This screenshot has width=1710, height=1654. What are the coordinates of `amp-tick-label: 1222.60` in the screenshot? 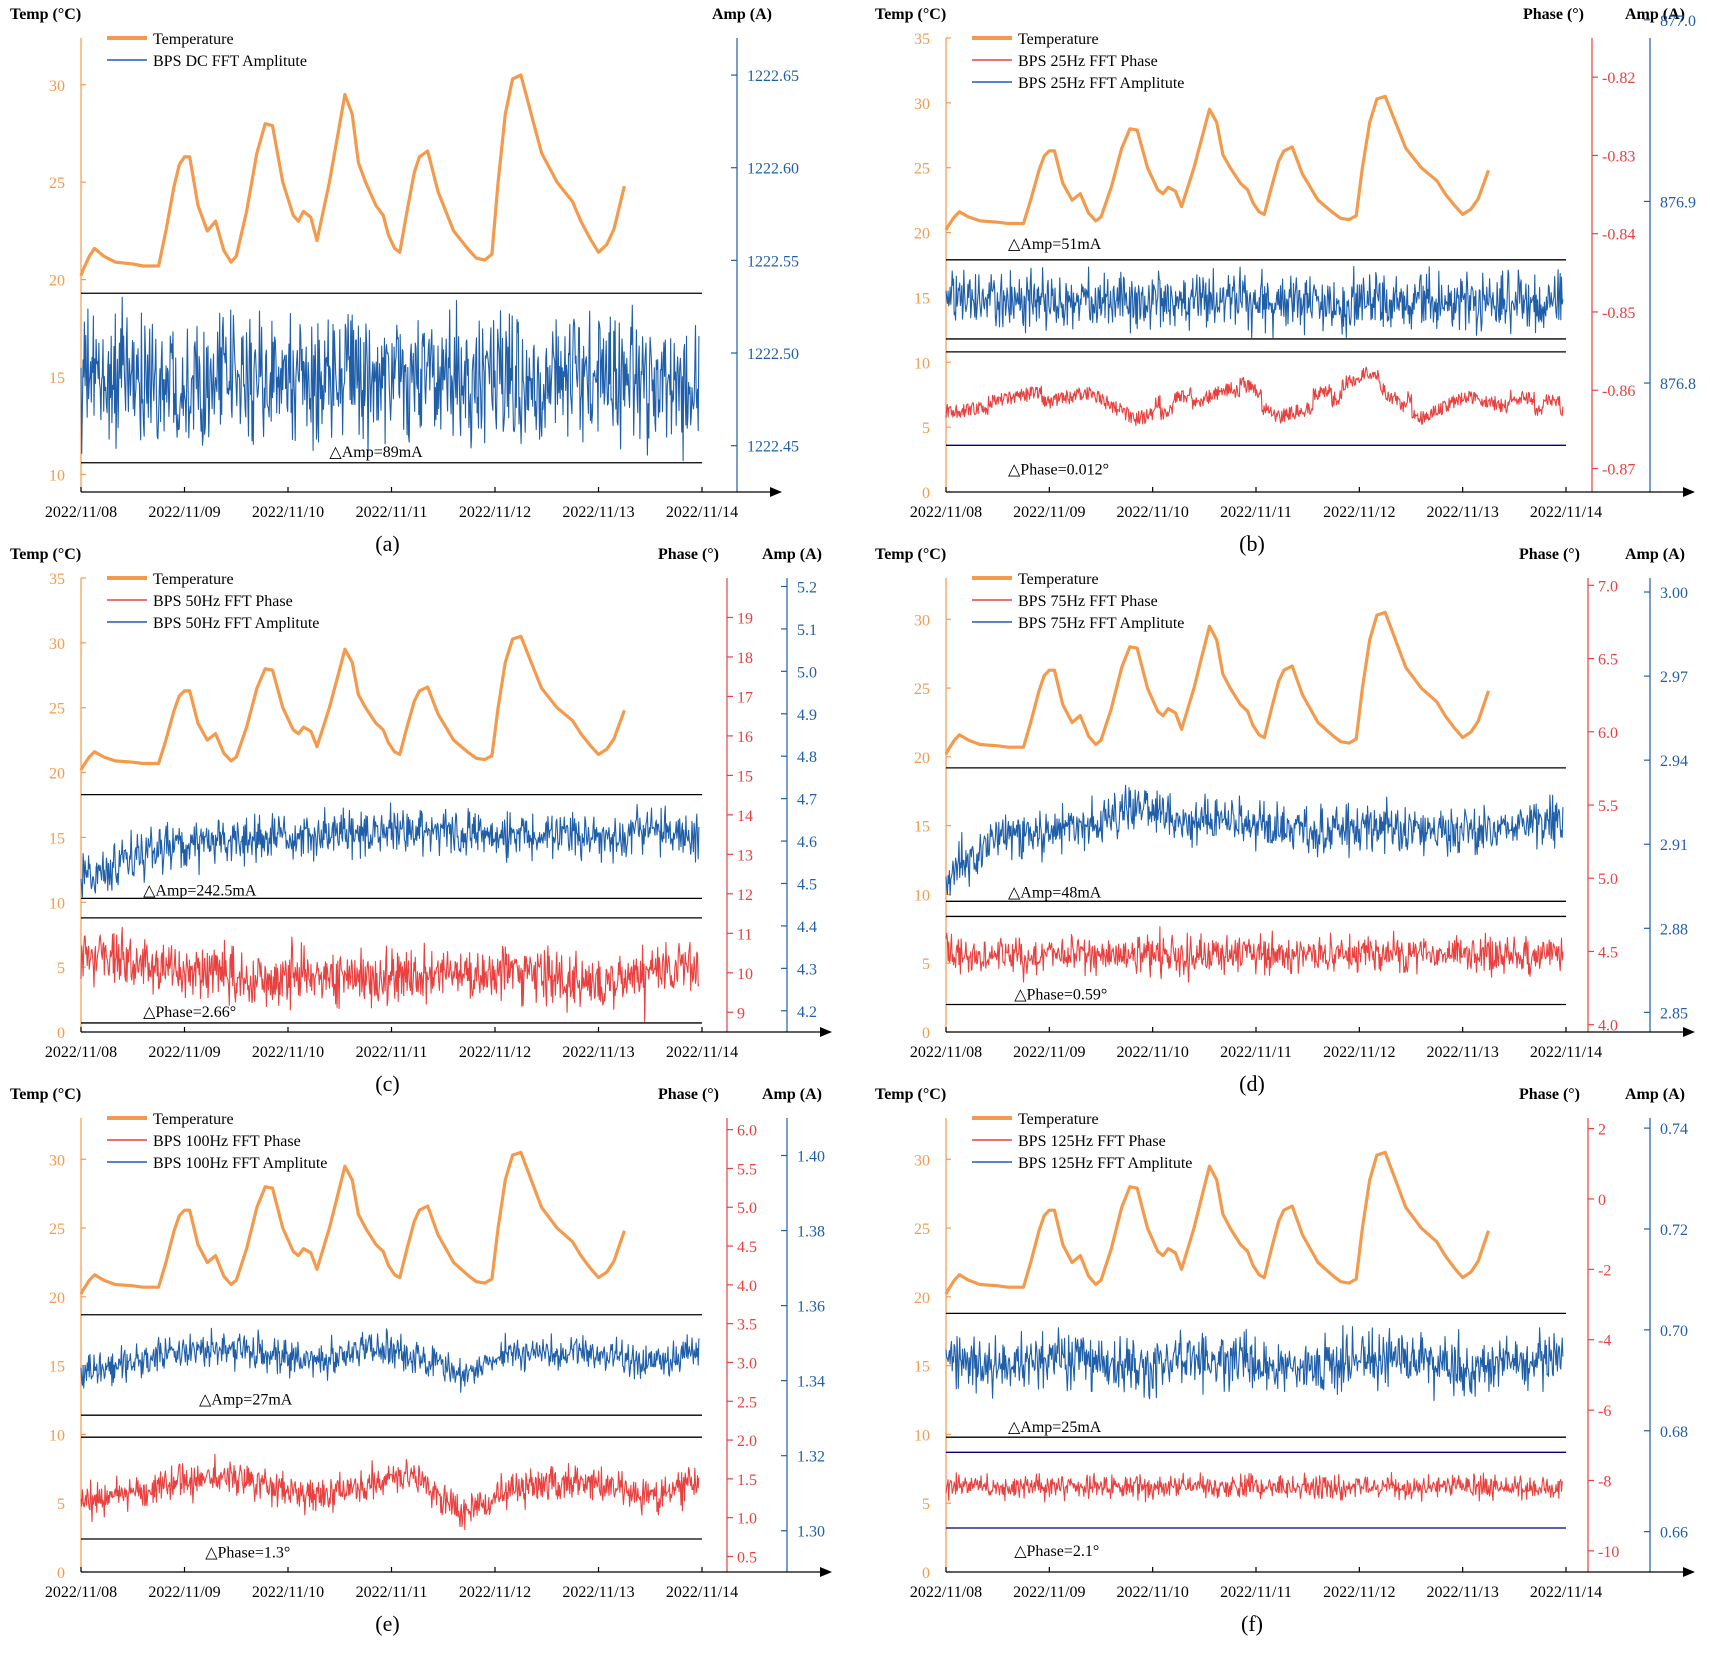 It's located at (773, 169).